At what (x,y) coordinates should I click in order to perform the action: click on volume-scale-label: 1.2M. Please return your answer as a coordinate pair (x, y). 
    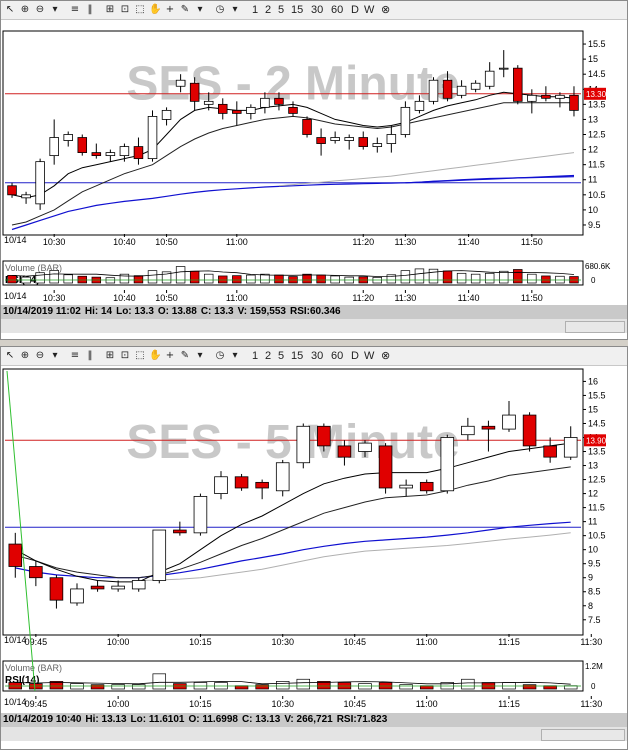
    Looking at the image, I should click on (594, 666).